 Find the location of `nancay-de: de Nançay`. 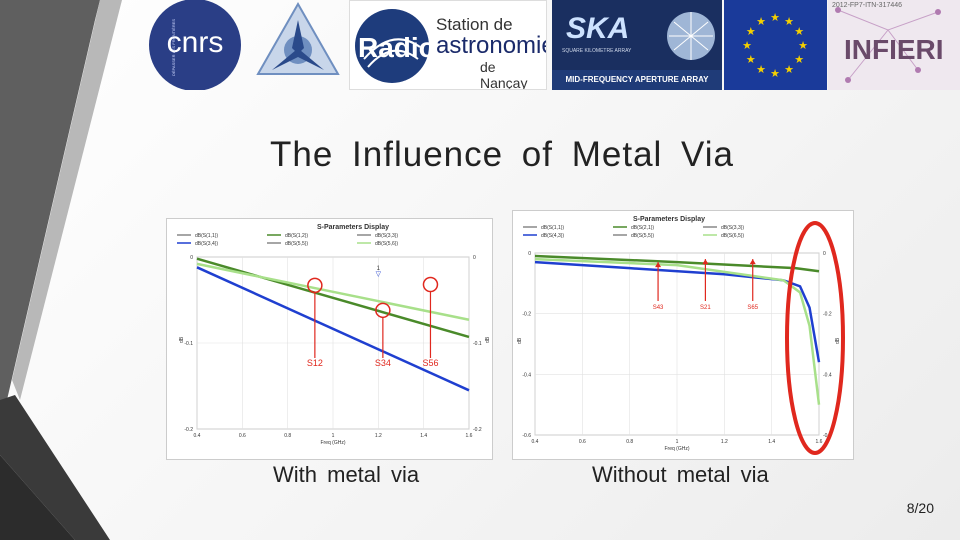

nancay-de: de Nançay is located at coordinates (504, 74).